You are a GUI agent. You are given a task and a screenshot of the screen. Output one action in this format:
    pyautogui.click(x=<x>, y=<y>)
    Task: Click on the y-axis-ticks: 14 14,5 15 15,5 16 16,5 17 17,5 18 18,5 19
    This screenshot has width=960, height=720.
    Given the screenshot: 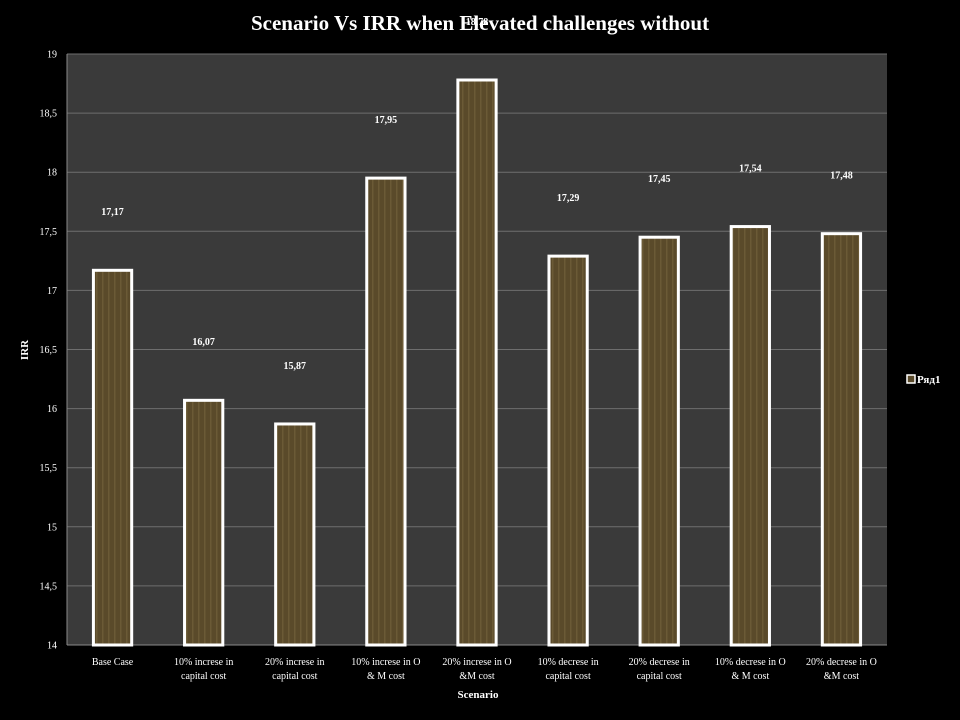 What is the action you would take?
    pyautogui.click(x=49, y=351)
    